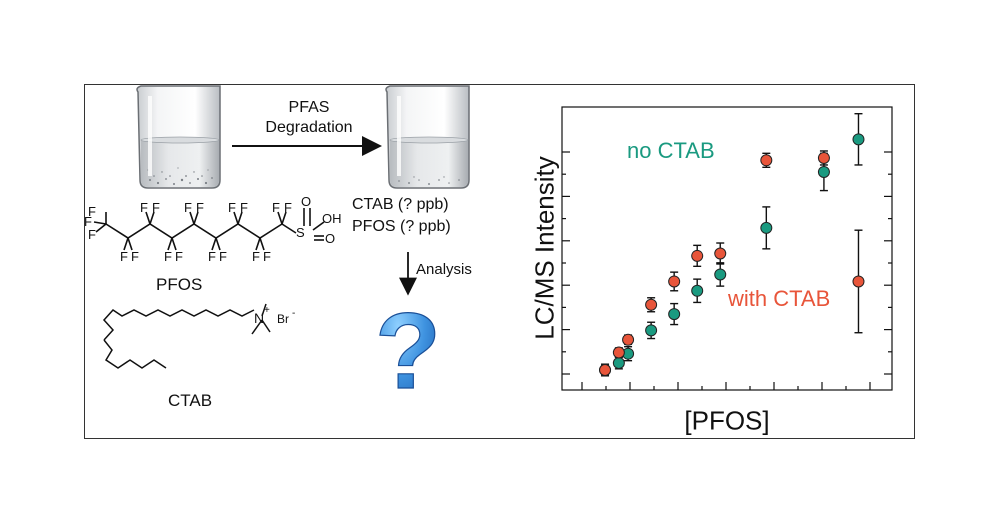 Image resolution: width=1000 pixels, height=523 pixels. Describe the element at coordinates (179, 284) in the screenshot. I see `pfos-name: PFOS` at that location.